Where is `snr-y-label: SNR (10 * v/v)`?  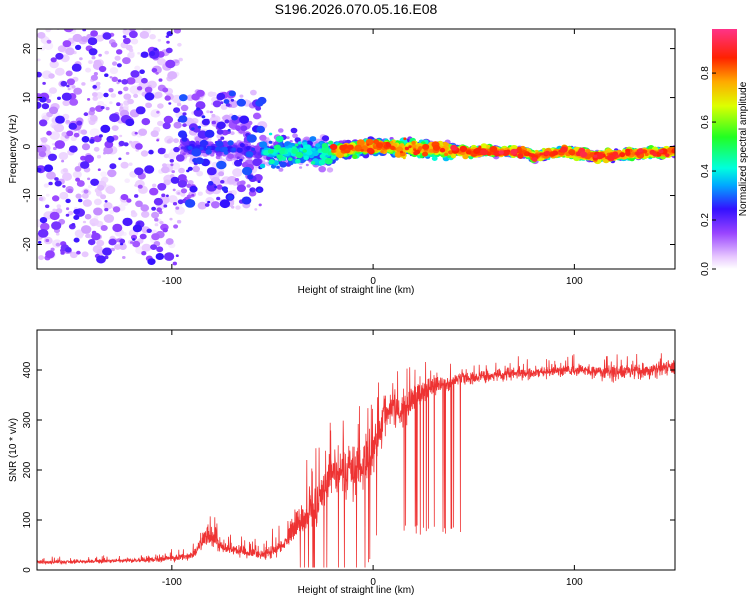
snr-y-label: SNR (10 * v/v) is located at coordinates (13, 450).